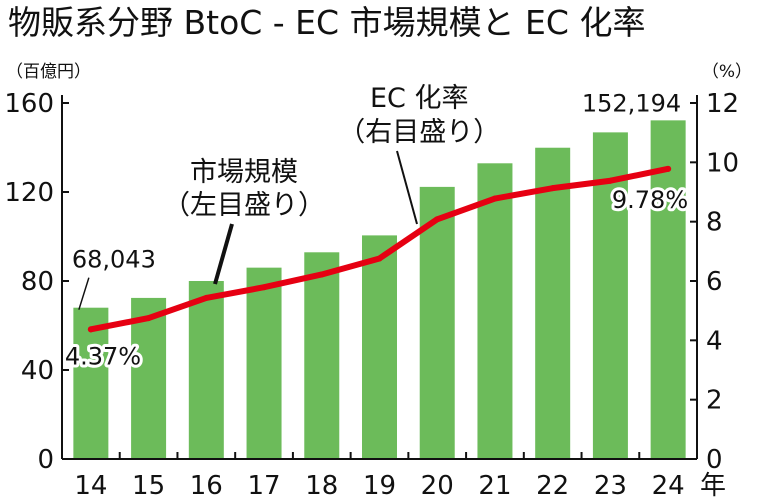  I want to click on x-axis-unit: 年, so click(713, 486).